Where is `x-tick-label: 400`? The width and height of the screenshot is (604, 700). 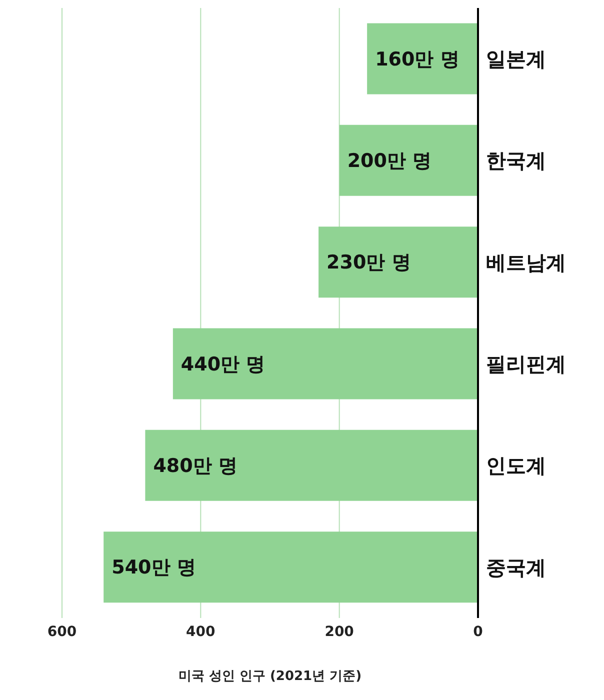
x-tick-label: 400 is located at coordinates (201, 632).